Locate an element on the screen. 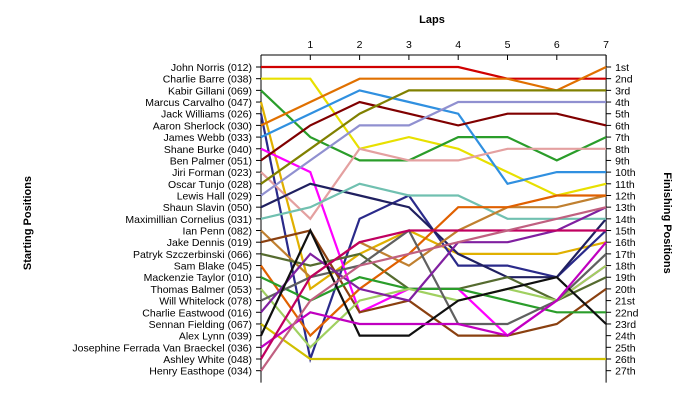 This screenshot has width=700, height=405. finishing-position-label: 25th is located at coordinates (625, 348).